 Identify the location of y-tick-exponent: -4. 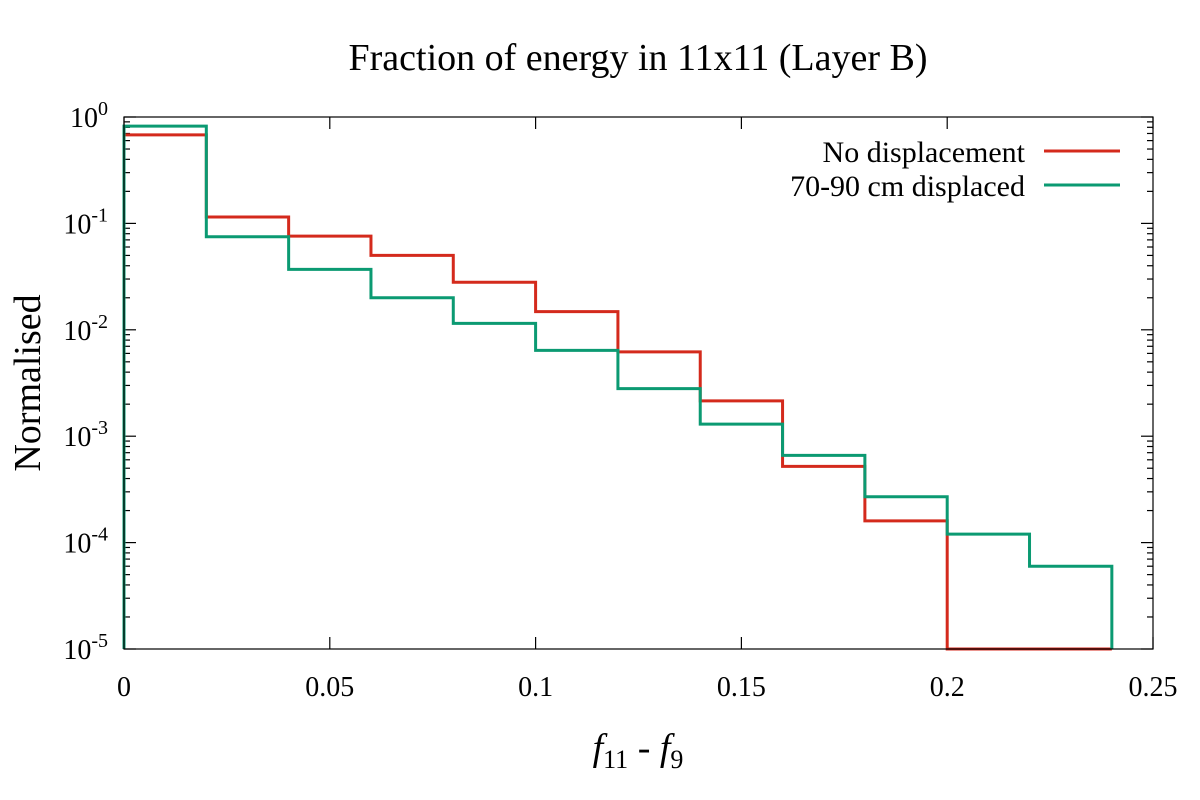
(99, 535).